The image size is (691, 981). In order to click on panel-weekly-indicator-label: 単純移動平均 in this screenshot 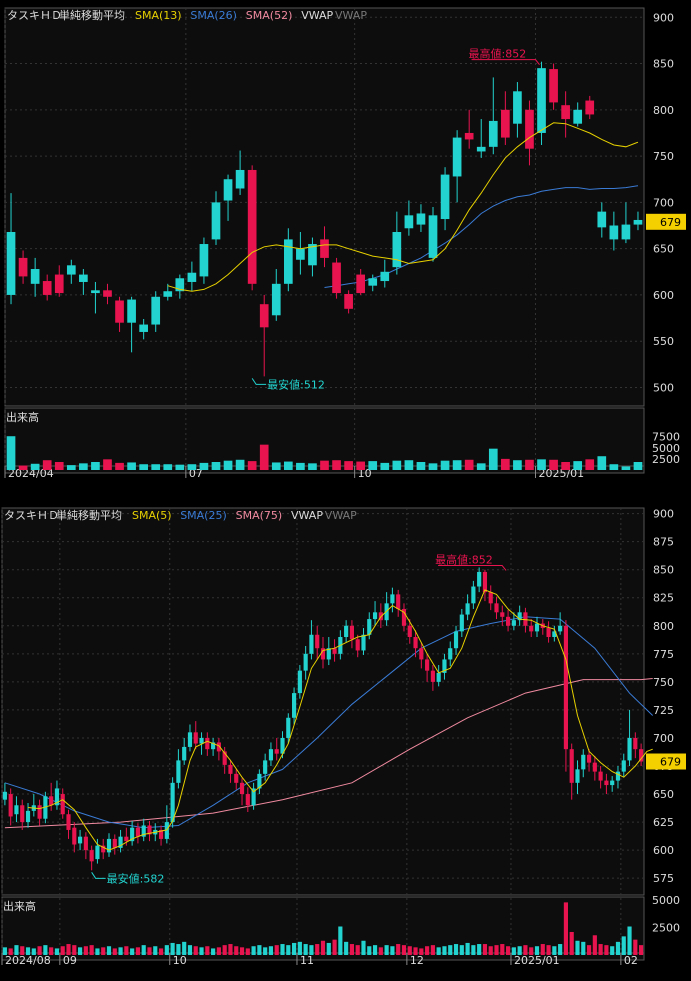, I will do `click(92, 15)`.